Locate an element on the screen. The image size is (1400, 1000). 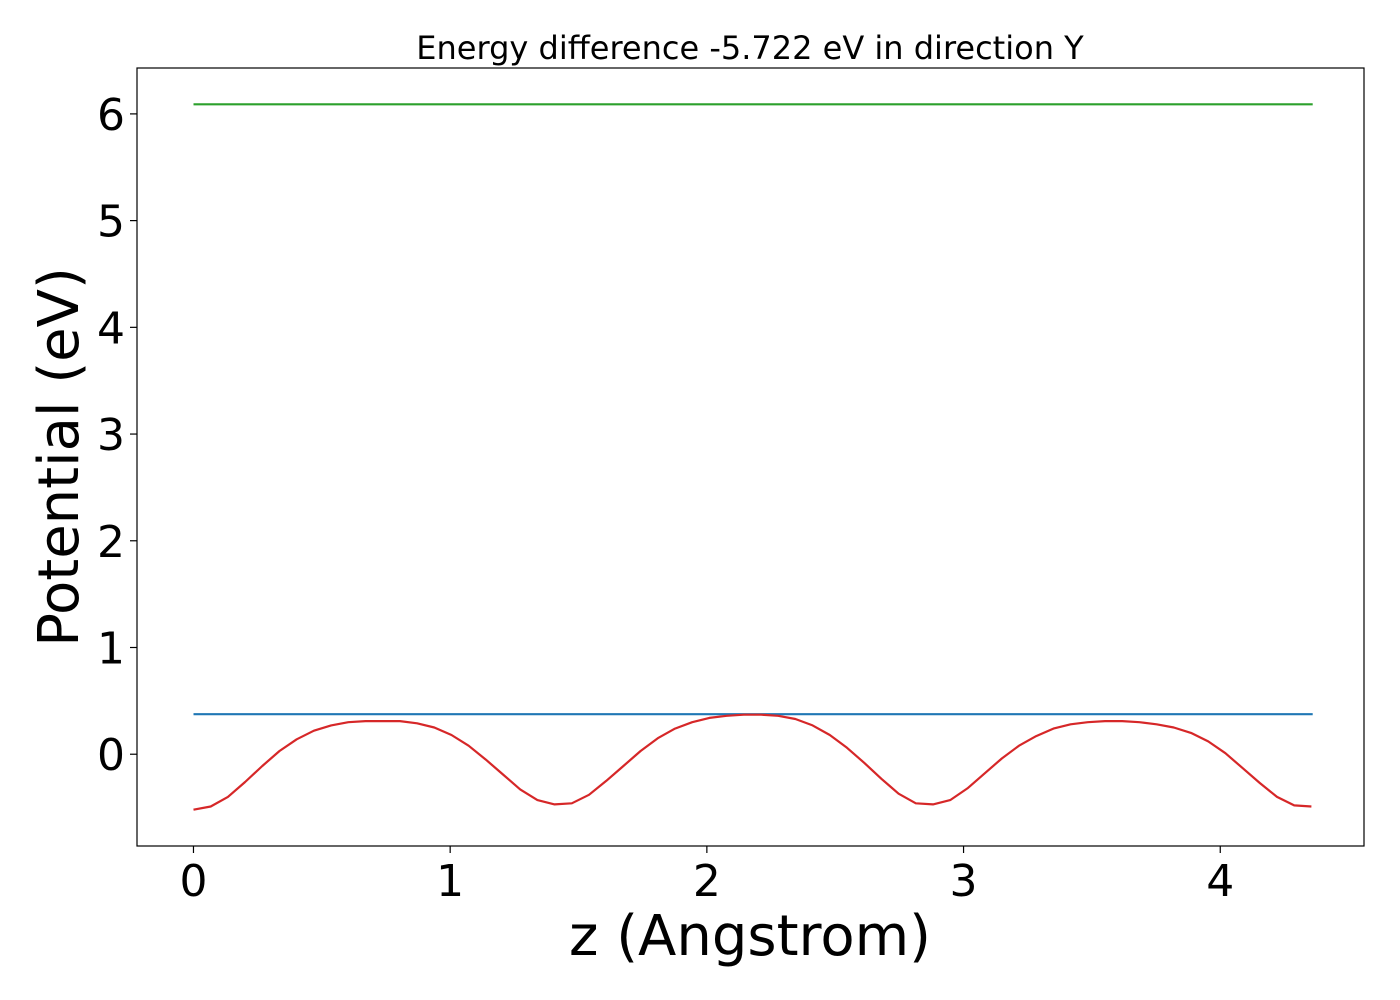
y-tick-label: 3 is located at coordinates (111, 435).